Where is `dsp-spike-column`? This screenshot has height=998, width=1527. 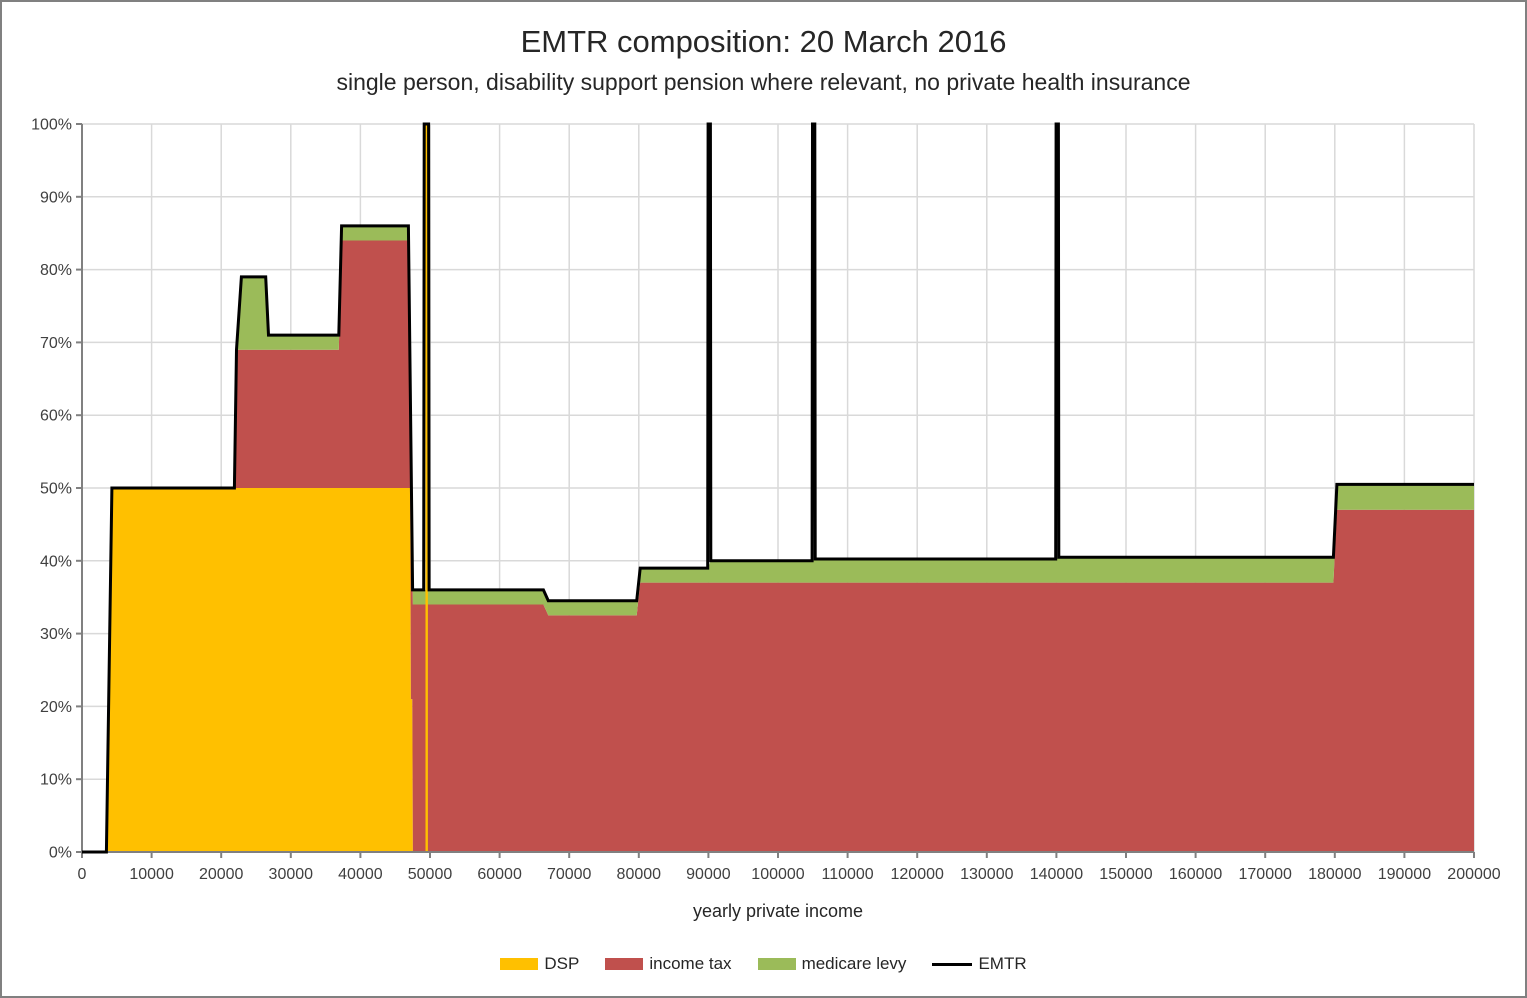
dsp-spike-column is located at coordinates (426, 488).